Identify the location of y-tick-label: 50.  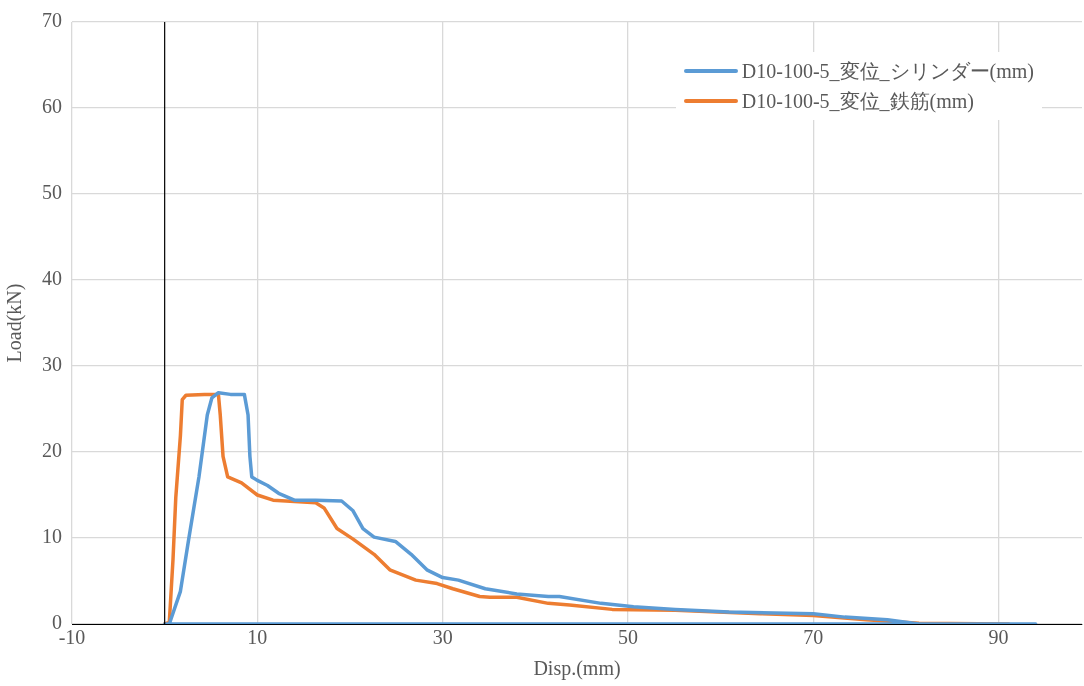
(52, 192).